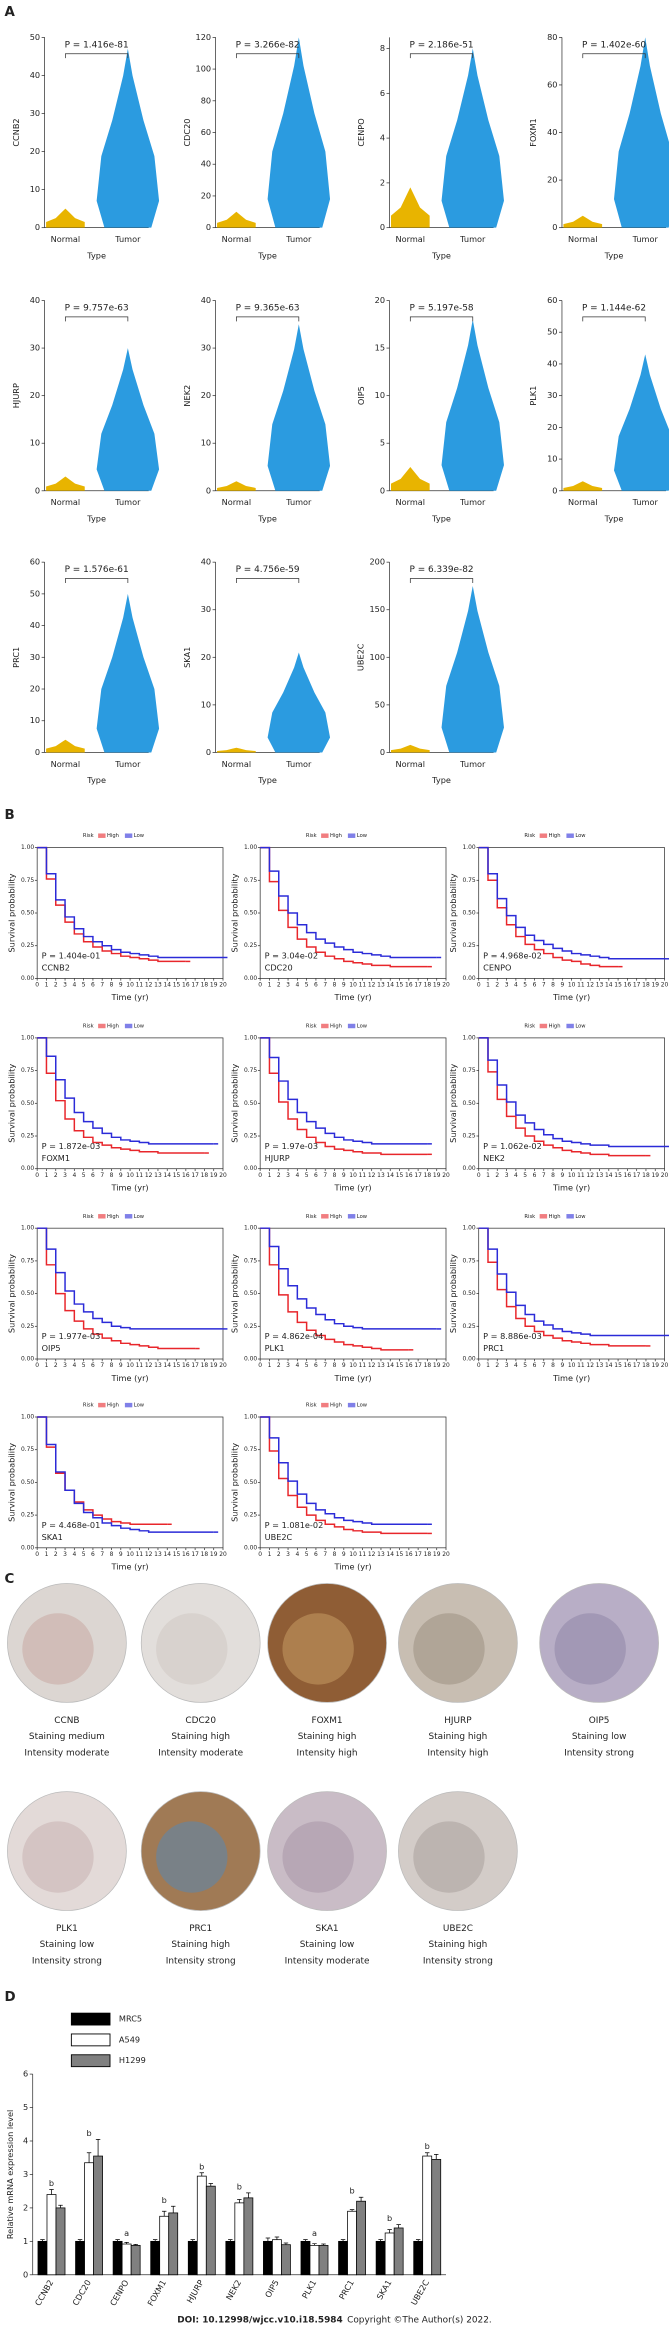 Image resolution: width=669 pixels, height=2330 pixels. Describe the element at coordinates (325, 835) in the screenshot. I see `legend-swatch` at that location.